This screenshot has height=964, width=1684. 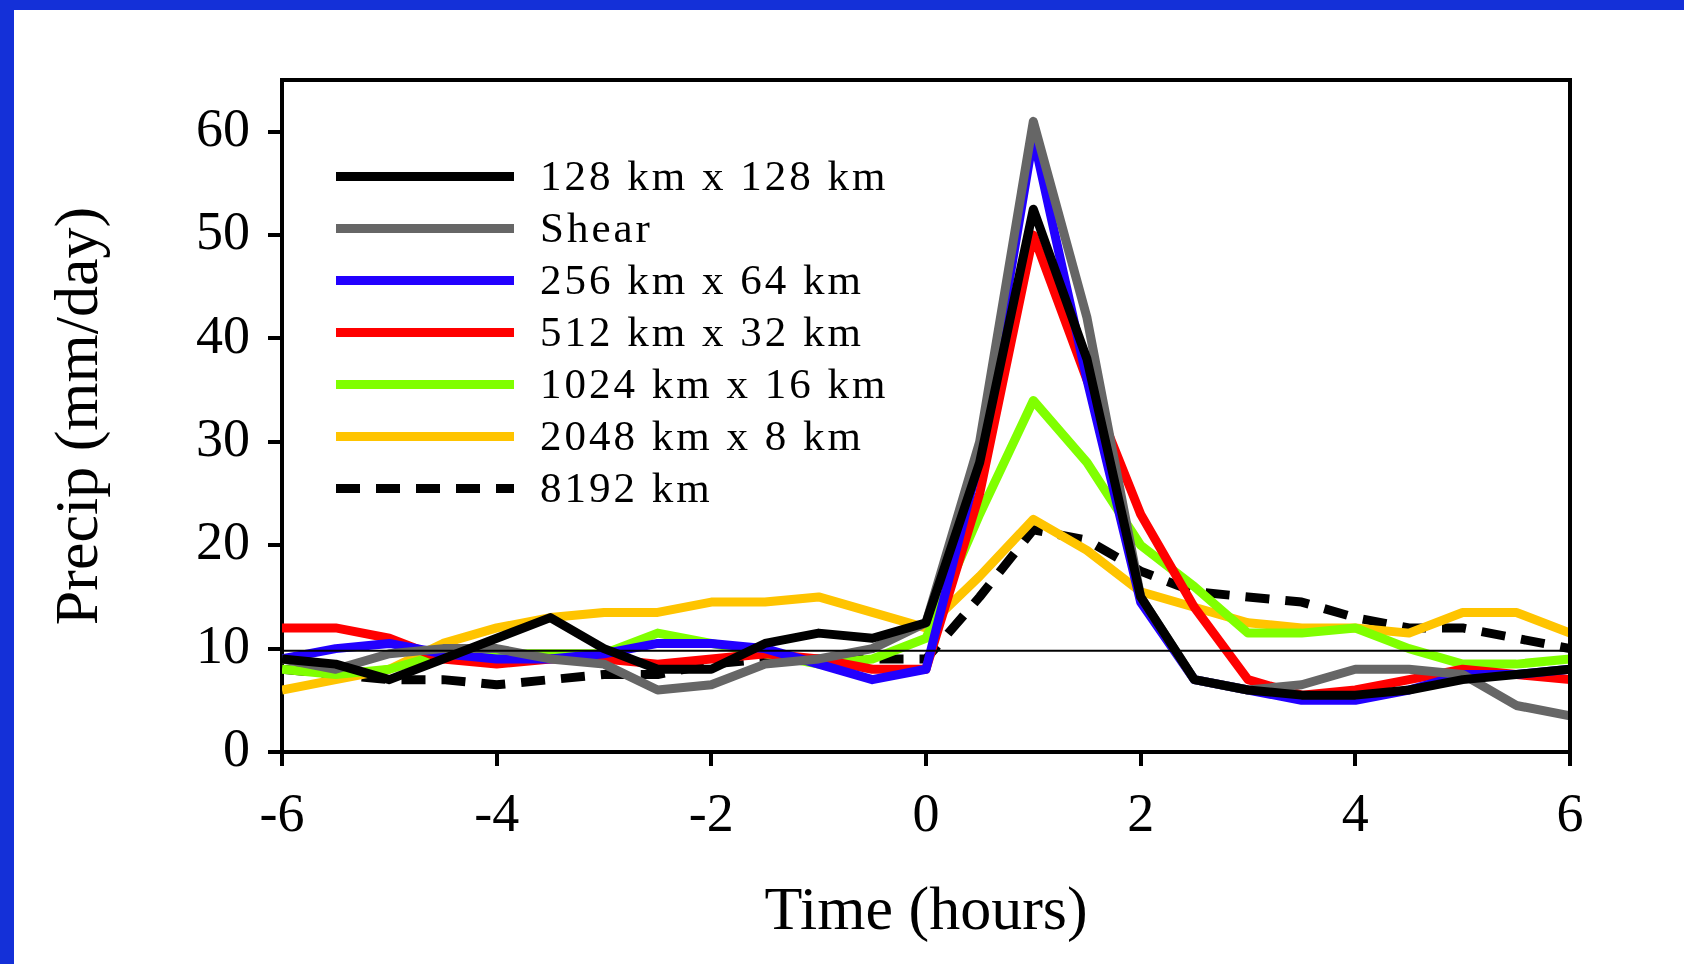 What do you see at coordinates (223, 541) in the screenshot?
I see `y-tick-label: 20` at bounding box center [223, 541].